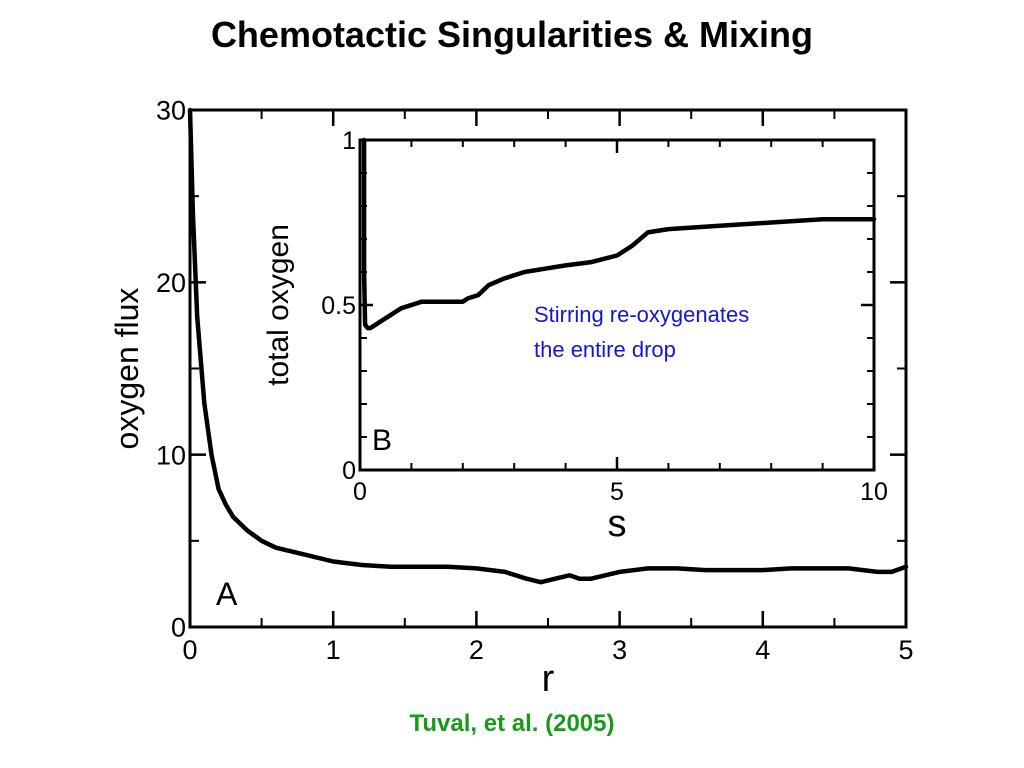 The height and width of the screenshot is (768, 1024). What do you see at coordinates (171, 283) in the screenshot?
I see `main-y-tick-label: 20` at bounding box center [171, 283].